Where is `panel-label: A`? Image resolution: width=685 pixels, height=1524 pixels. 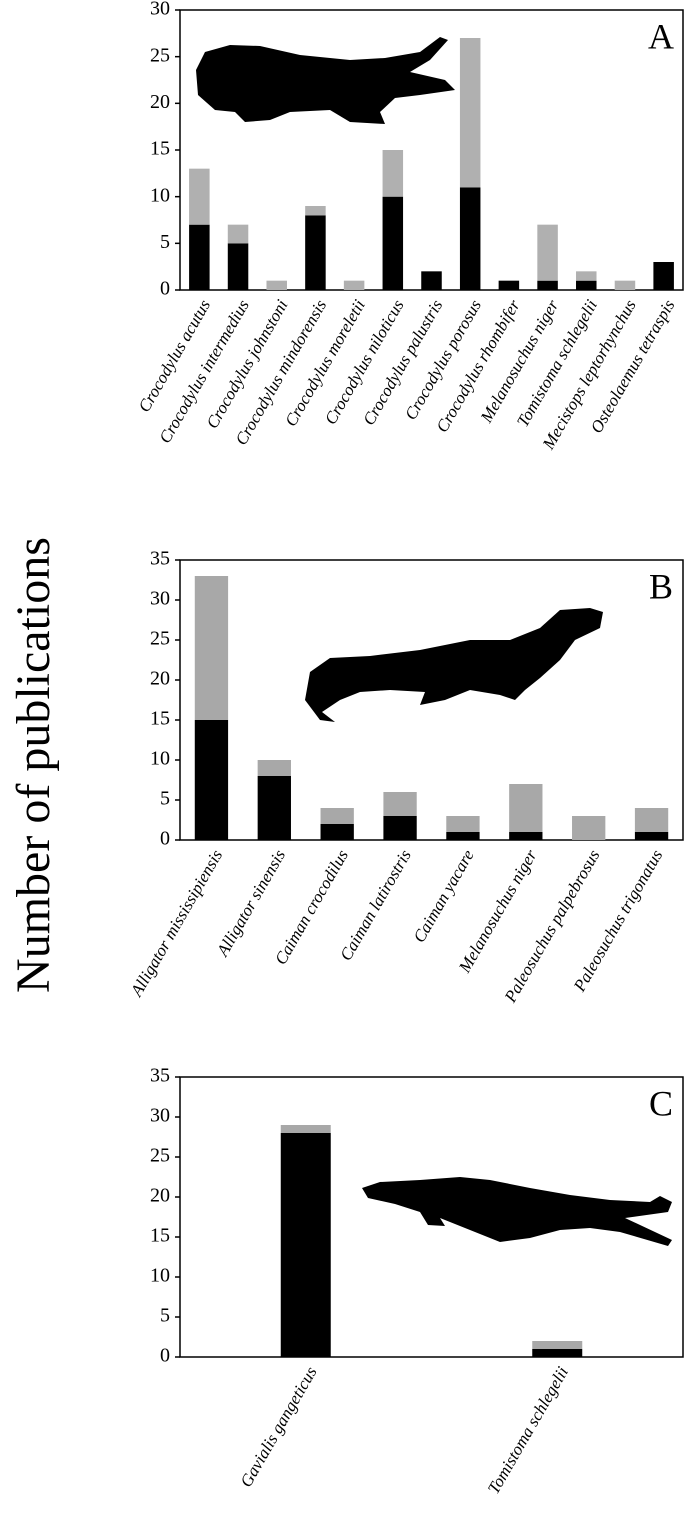 panel-label: A is located at coordinates (661, 36).